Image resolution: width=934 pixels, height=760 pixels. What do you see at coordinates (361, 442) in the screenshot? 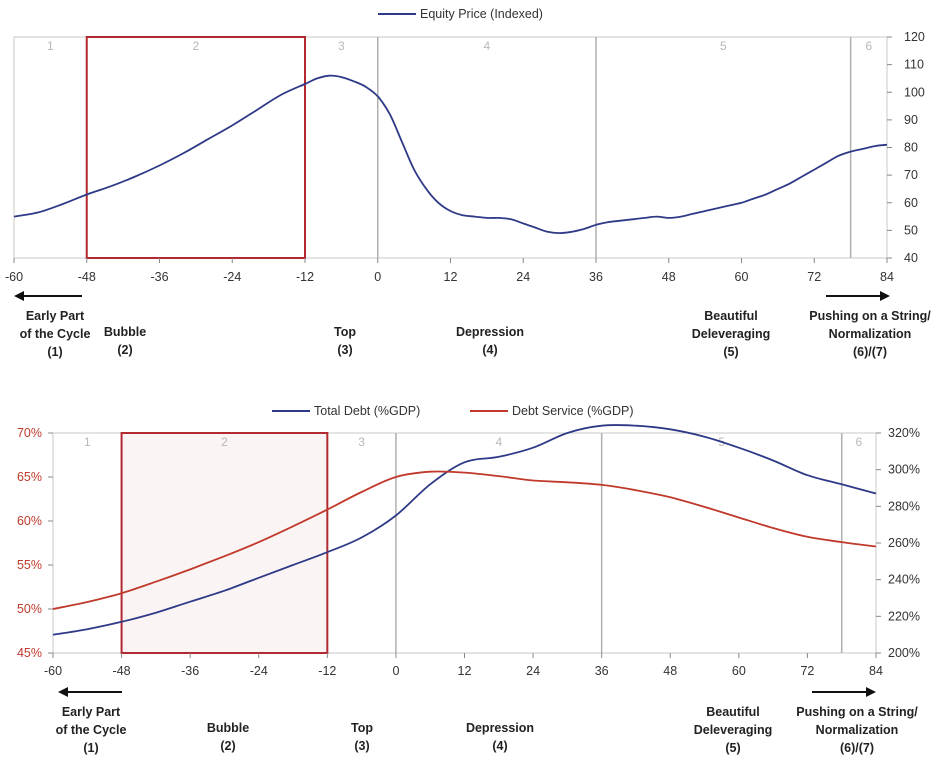
I see `c1-region-number: 3` at bounding box center [361, 442].